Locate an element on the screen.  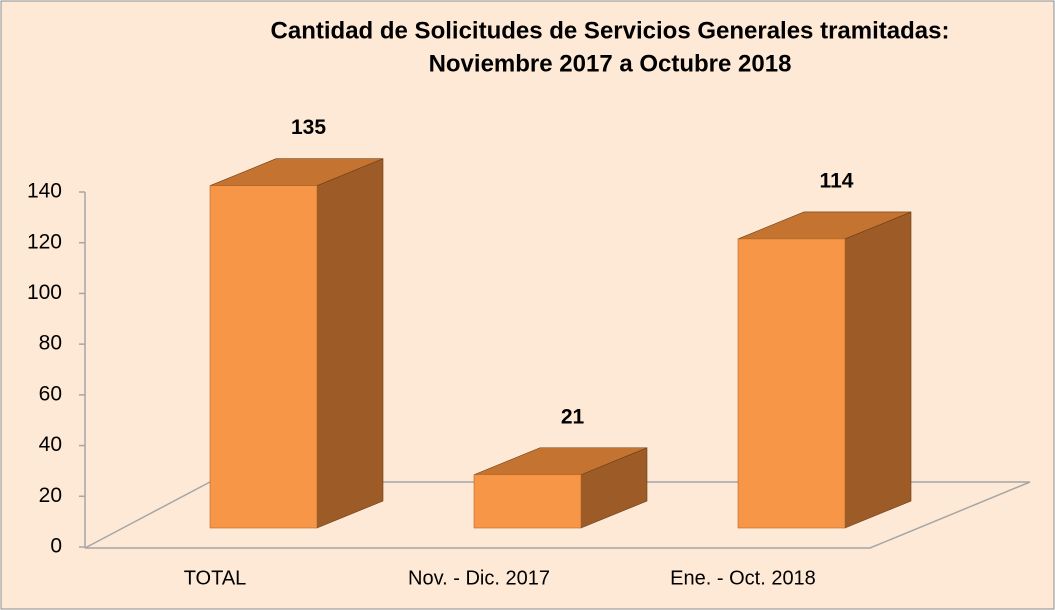
y-tick-label: 80 is located at coordinates (50, 343).